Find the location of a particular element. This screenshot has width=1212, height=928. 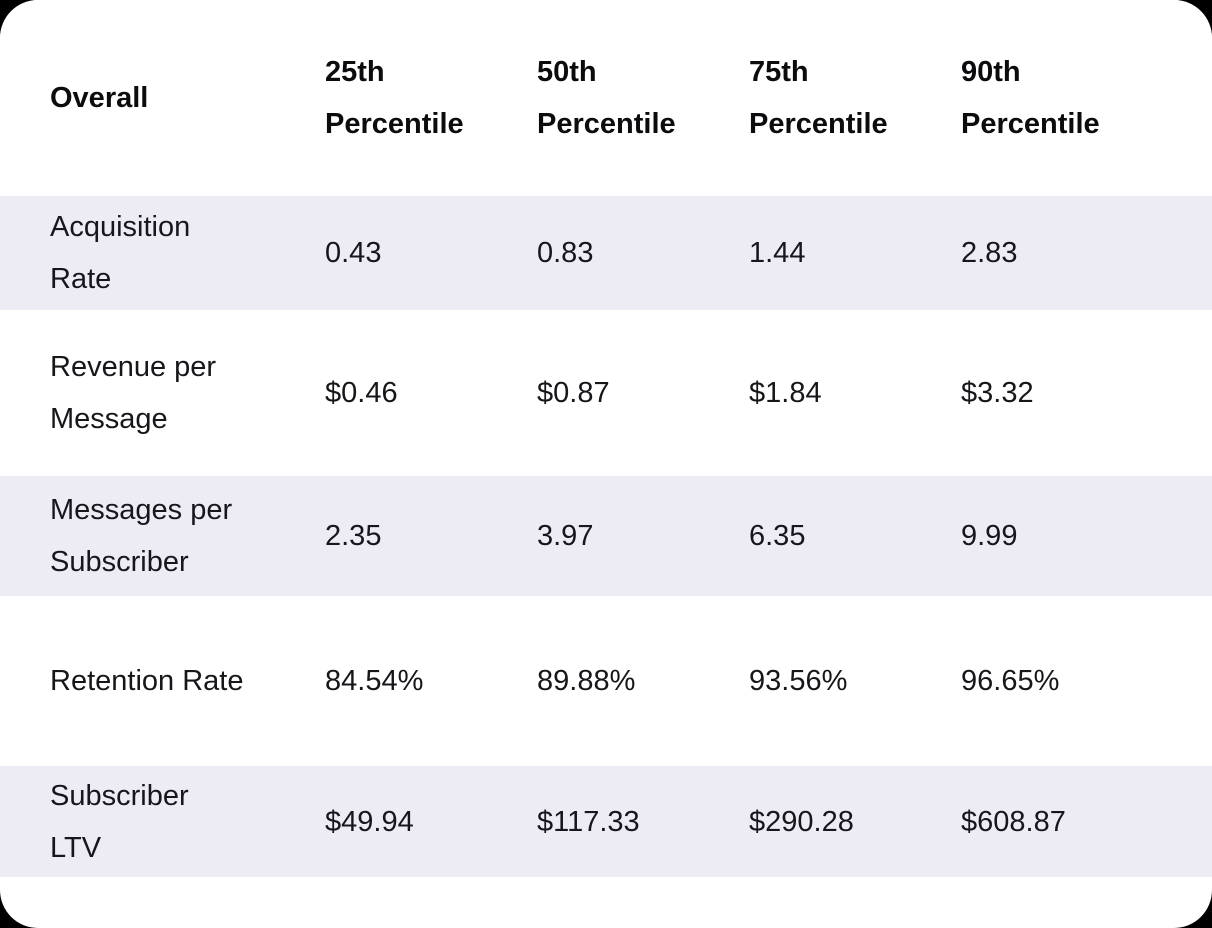

row-label: Messages per Subscriber is located at coordinates (141, 536).